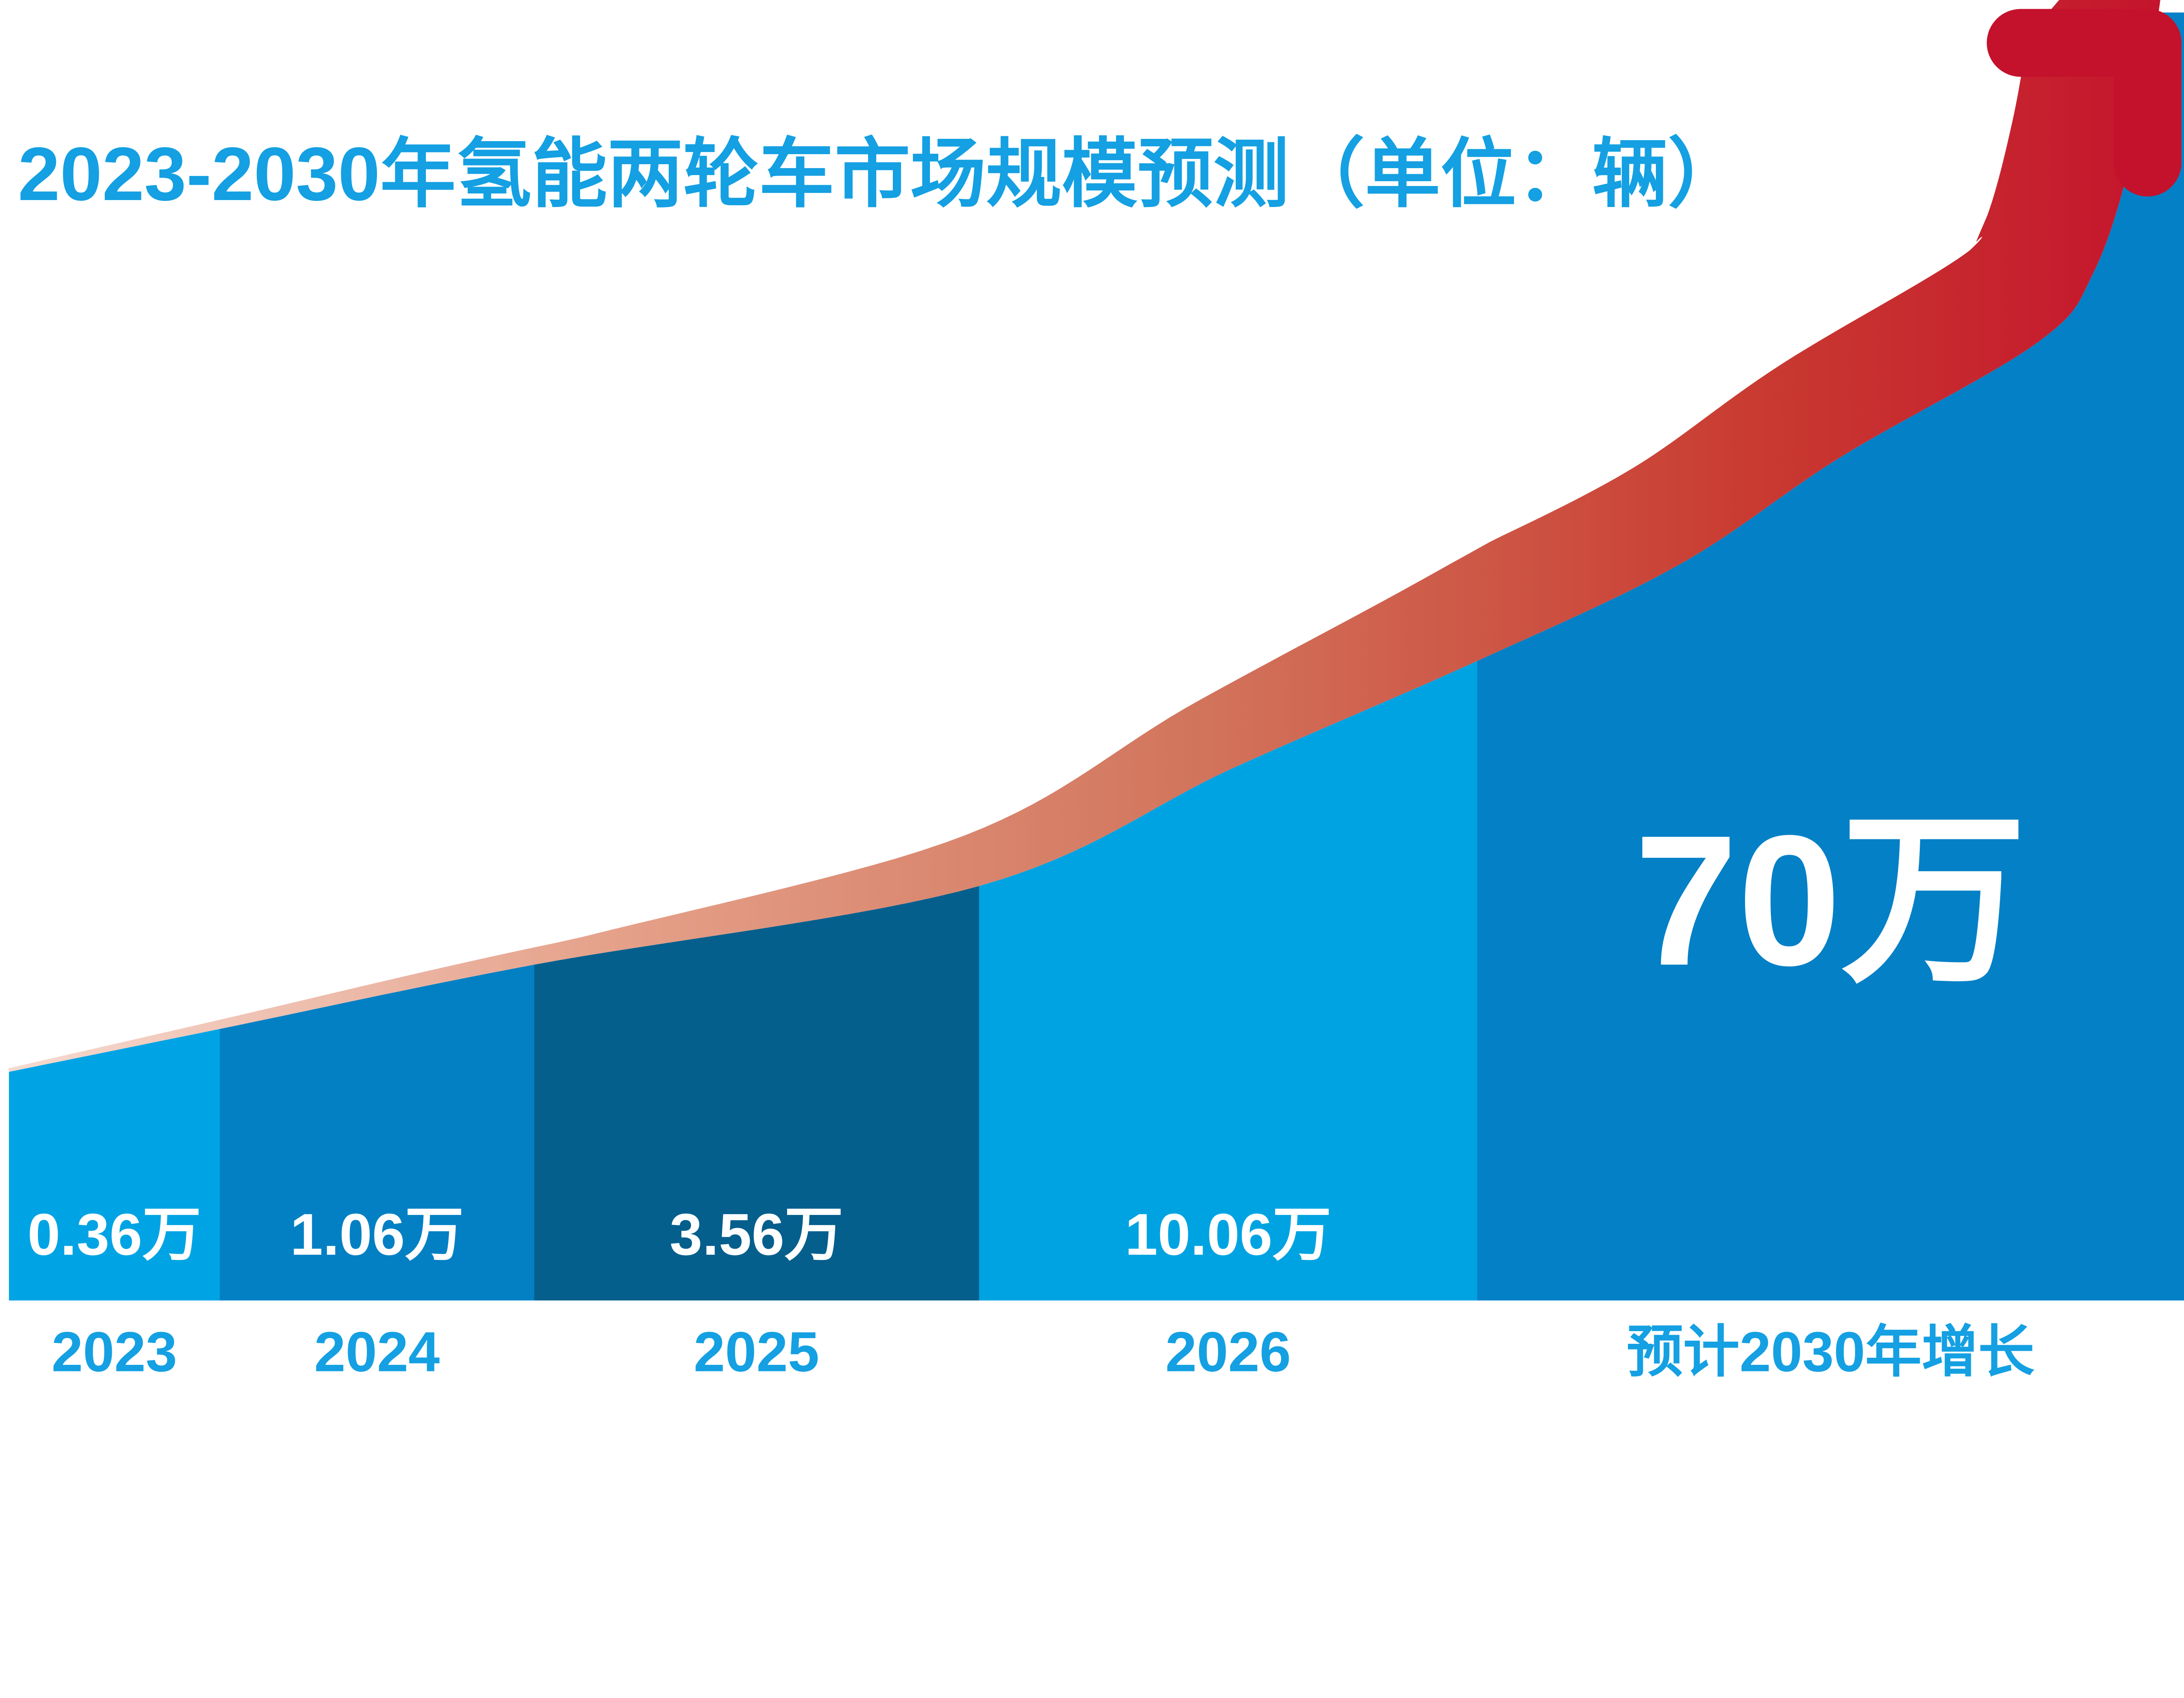 The width and height of the screenshot is (2184, 1698). Describe the element at coordinates (114, 1352) in the screenshot. I see `axis-label-2023: 2023` at that location.